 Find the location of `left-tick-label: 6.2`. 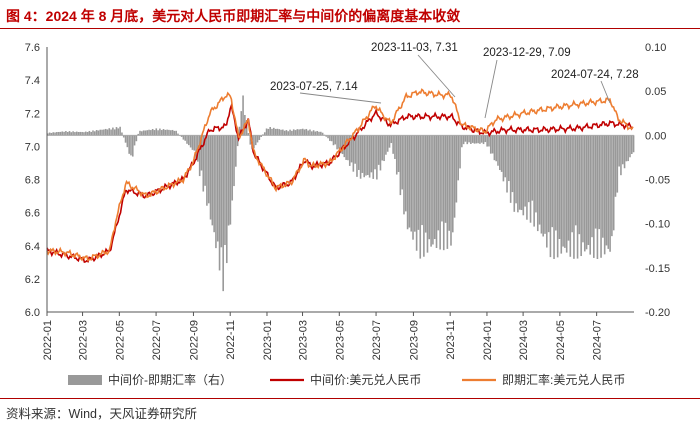

left-tick-label: 6.2 is located at coordinates (32, 280).